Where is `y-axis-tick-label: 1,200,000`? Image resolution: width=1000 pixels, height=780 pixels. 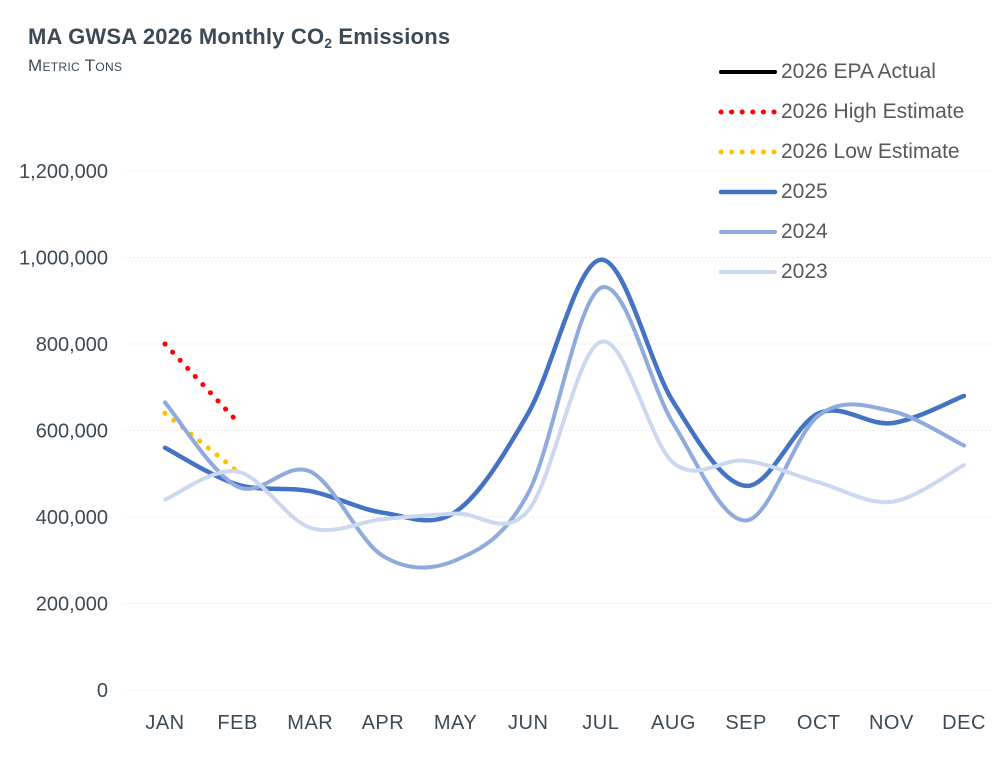 y-axis-tick-label: 1,200,000 is located at coordinates (63, 172).